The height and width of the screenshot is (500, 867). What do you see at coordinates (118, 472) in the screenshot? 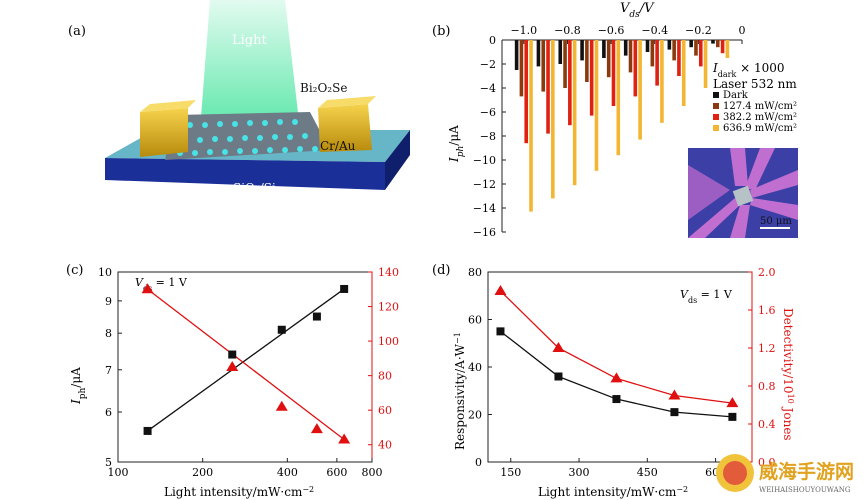
I see `c-xtick-label: 100` at bounding box center [118, 472].